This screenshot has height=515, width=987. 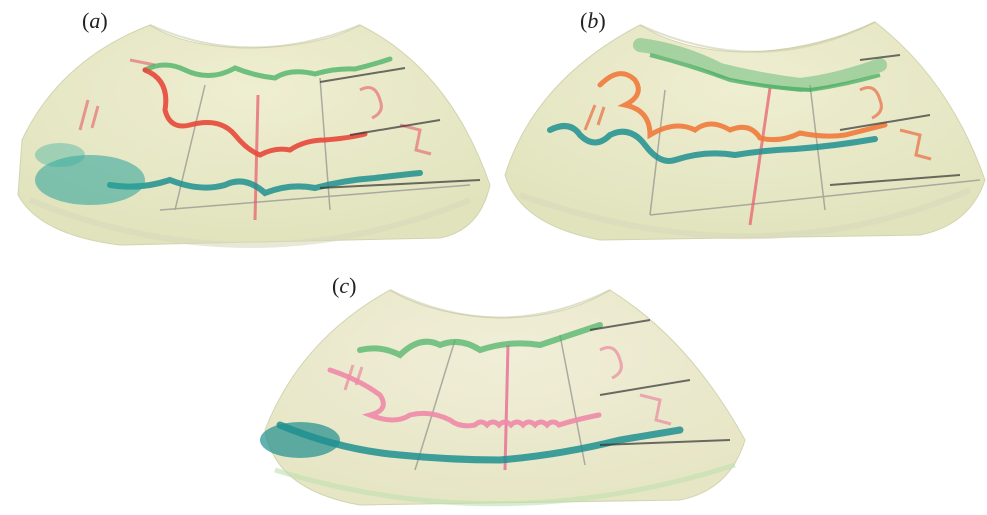 What do you see at coordinates (90, 180) in the screenshot?
I see `teal-dye-blob-a` at bounding box center [90, 180].